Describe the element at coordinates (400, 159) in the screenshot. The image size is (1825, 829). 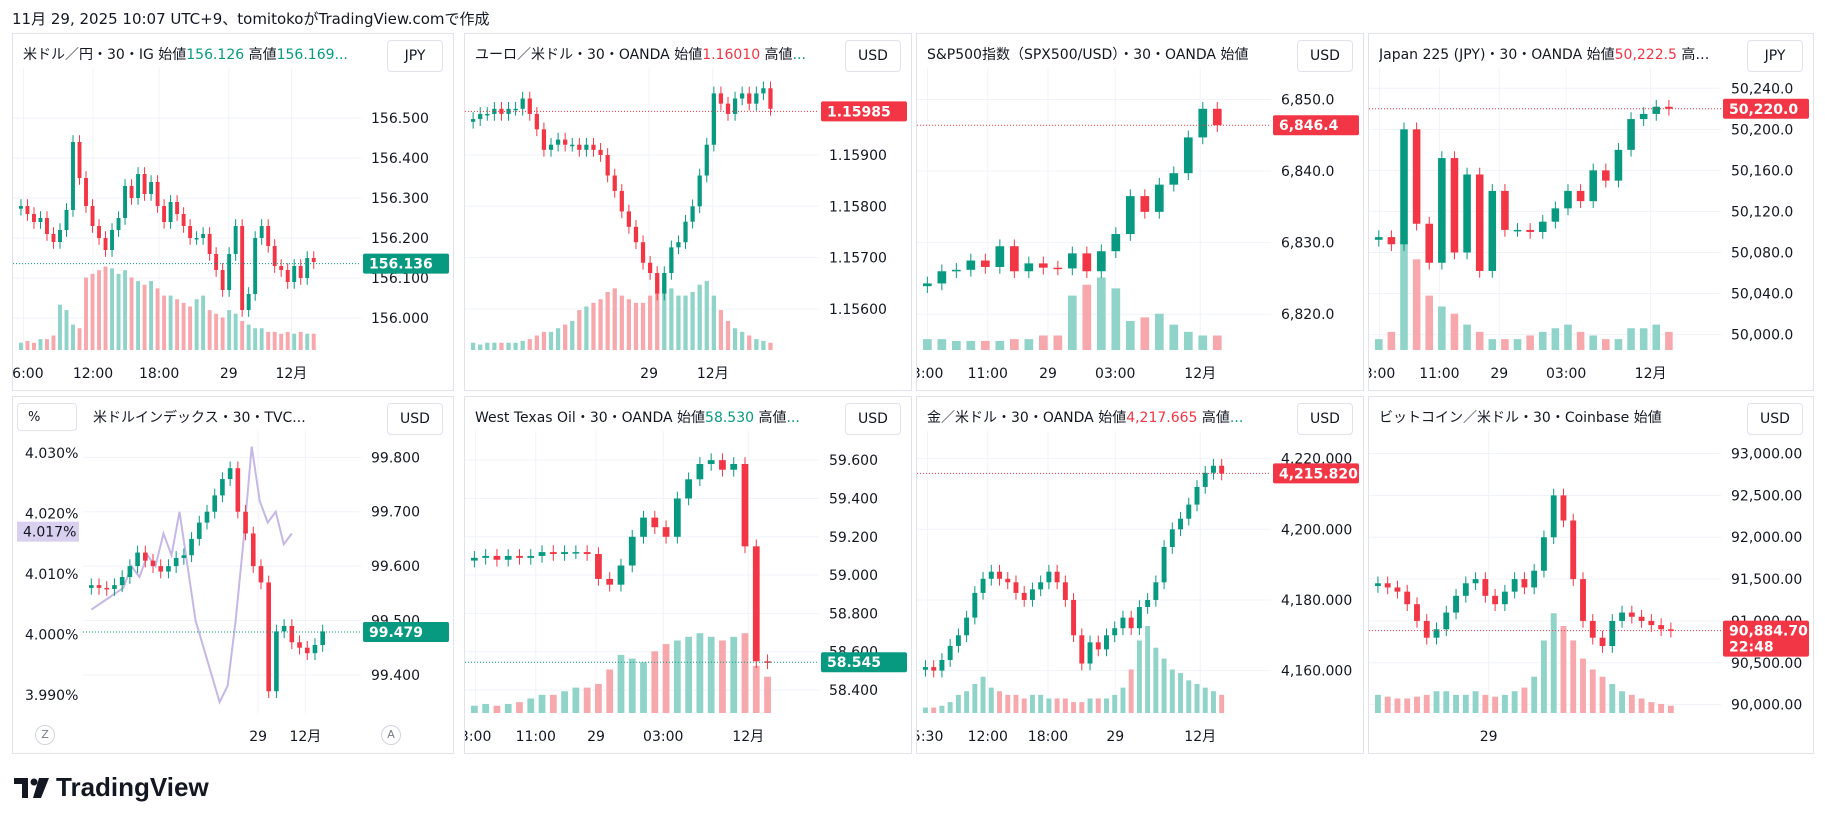
I see `y-tick-label: 156.400` at that location.